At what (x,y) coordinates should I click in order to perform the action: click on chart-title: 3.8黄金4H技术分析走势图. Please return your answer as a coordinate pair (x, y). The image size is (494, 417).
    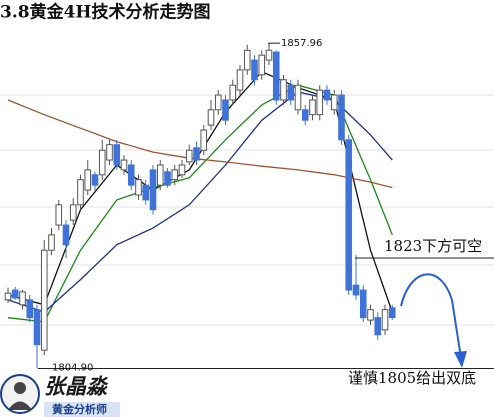
    Looking at the image, I should click on (105, 12).